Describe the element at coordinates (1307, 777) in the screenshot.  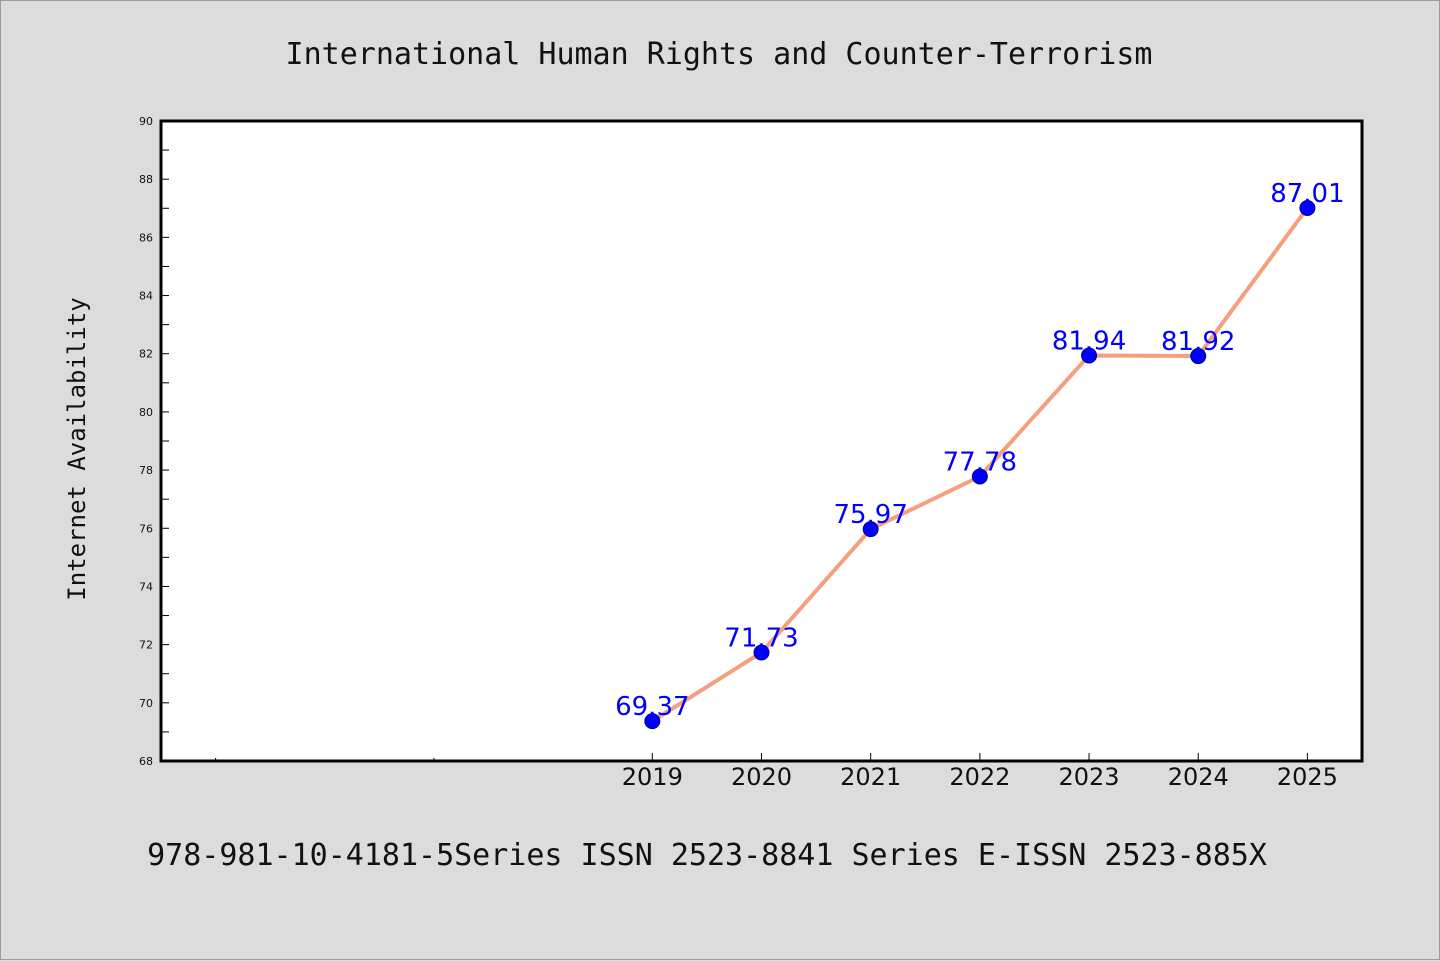
I see `x-tick-label: 2025` at that location.